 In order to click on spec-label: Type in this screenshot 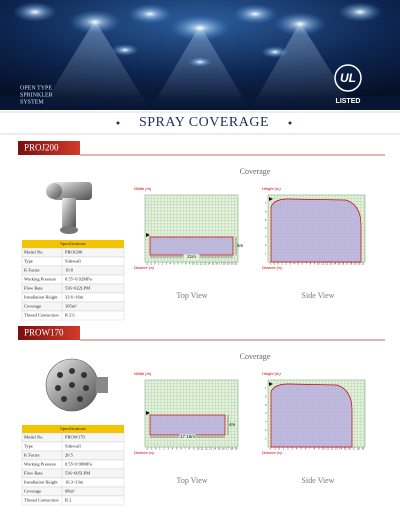, I will do `click(28, 261)`.